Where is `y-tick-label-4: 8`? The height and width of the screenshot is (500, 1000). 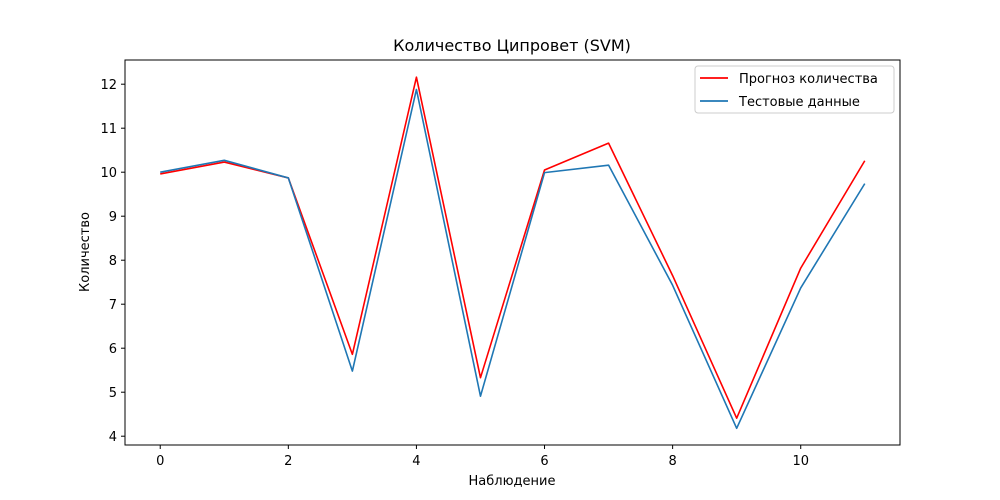
y-tick-label-4: 8 is located at coordinates (113, 261).